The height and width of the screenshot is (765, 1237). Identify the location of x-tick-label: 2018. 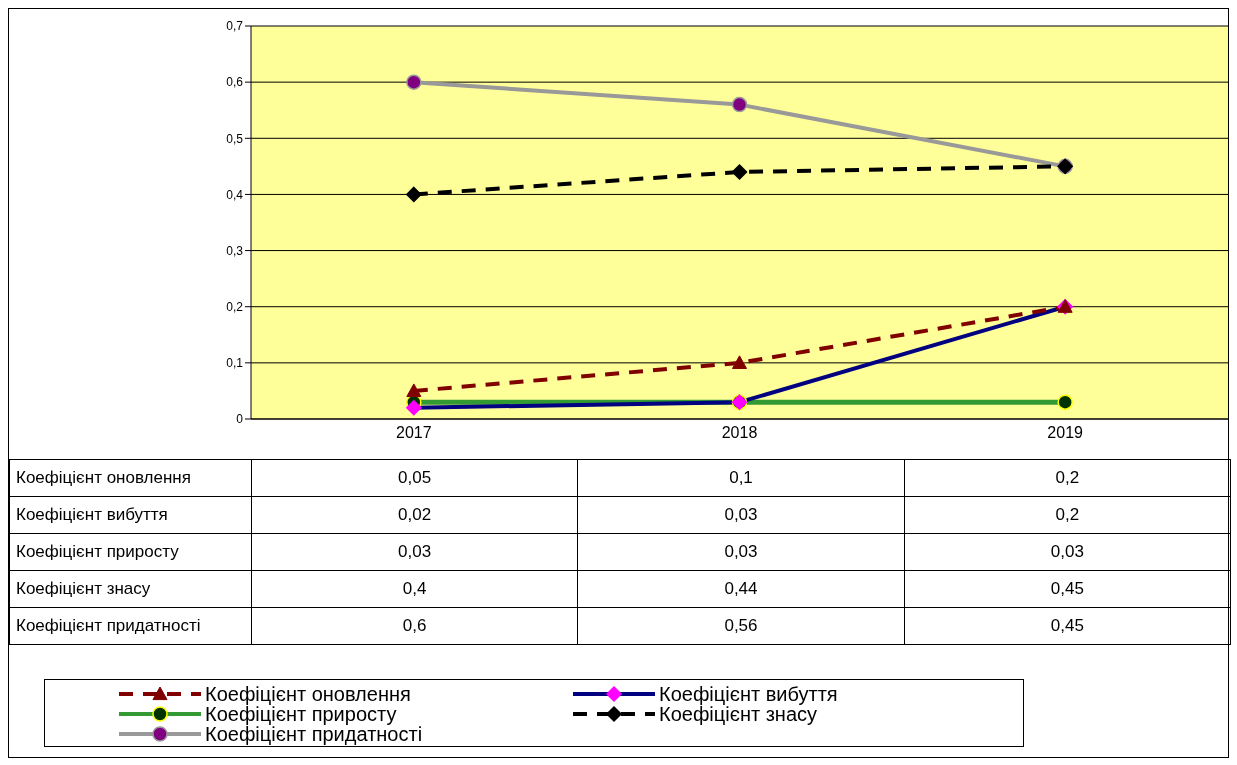
(739, 433).